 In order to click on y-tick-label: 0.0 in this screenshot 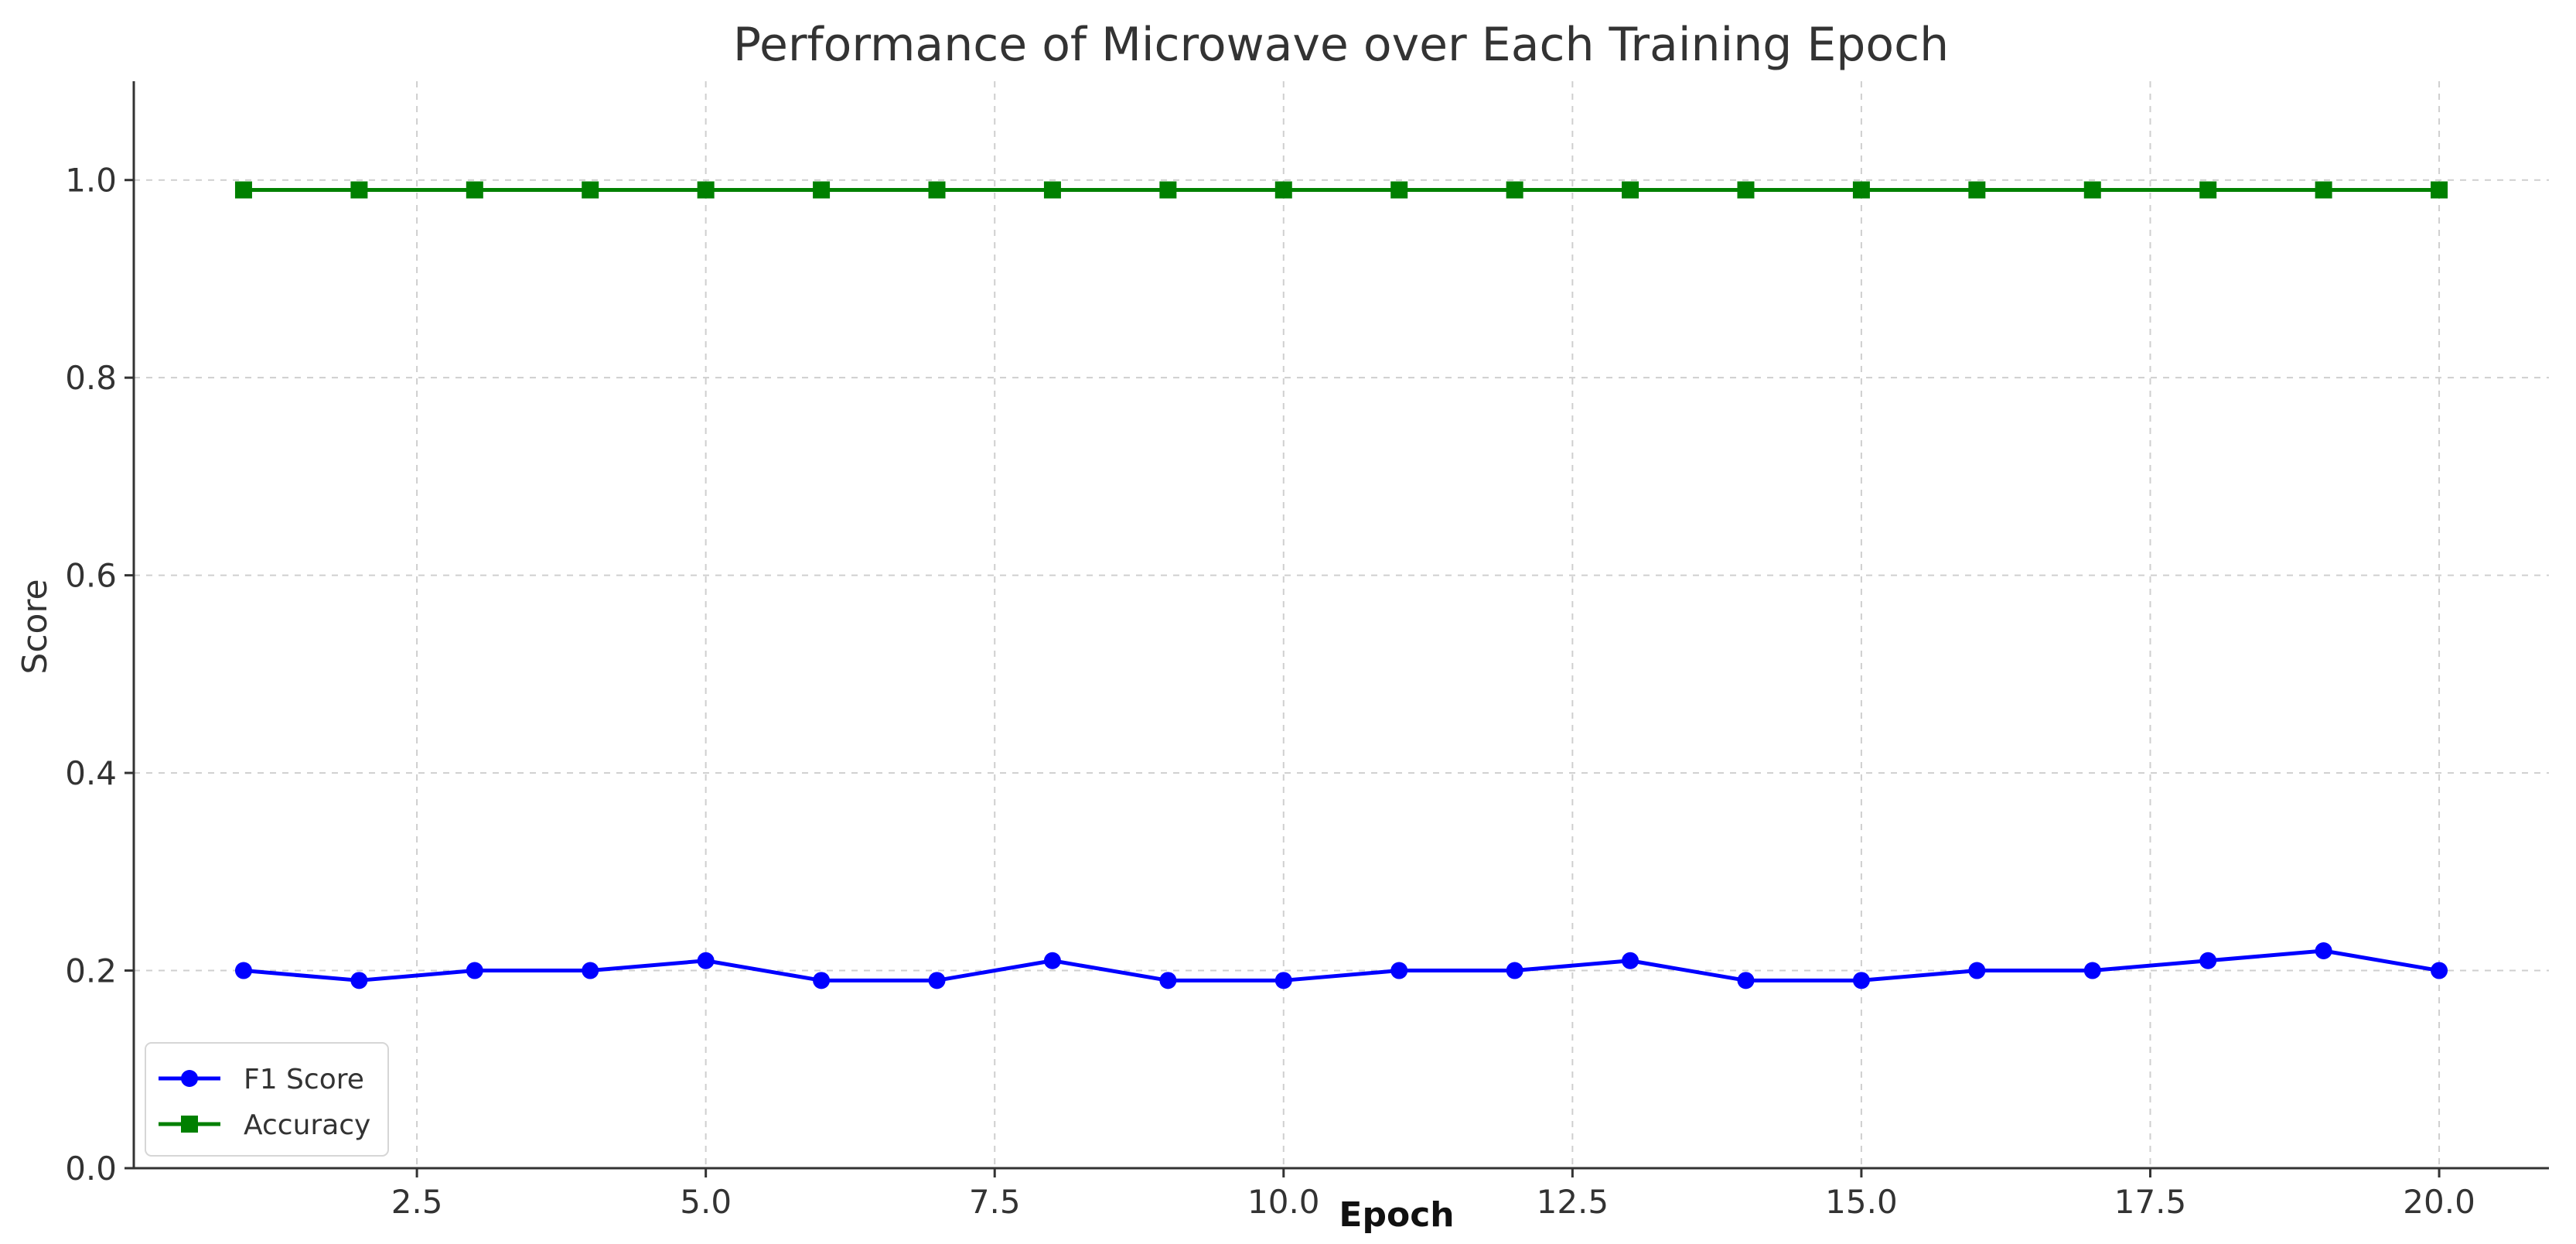, I will do `click(91, 1169)`.